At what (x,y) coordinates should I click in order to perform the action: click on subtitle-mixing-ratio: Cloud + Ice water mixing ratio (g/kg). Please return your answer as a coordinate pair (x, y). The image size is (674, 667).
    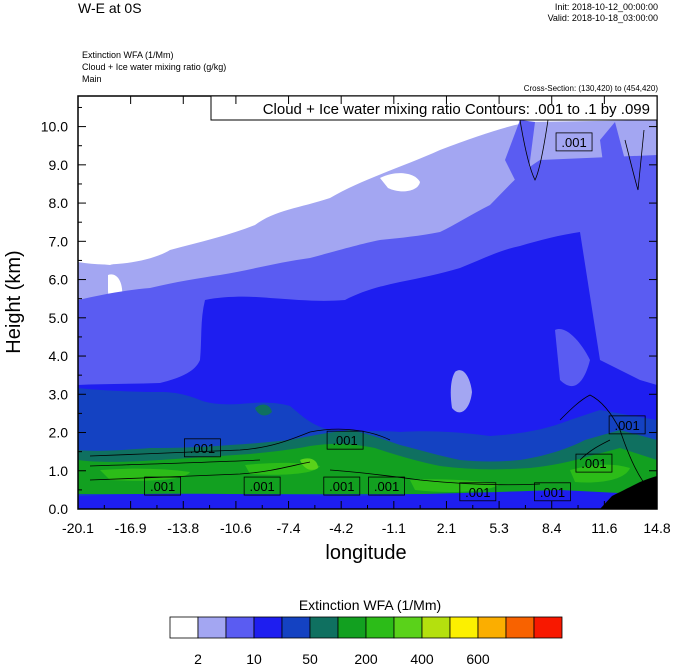
    Looking at the image, I should click on (154, 67).